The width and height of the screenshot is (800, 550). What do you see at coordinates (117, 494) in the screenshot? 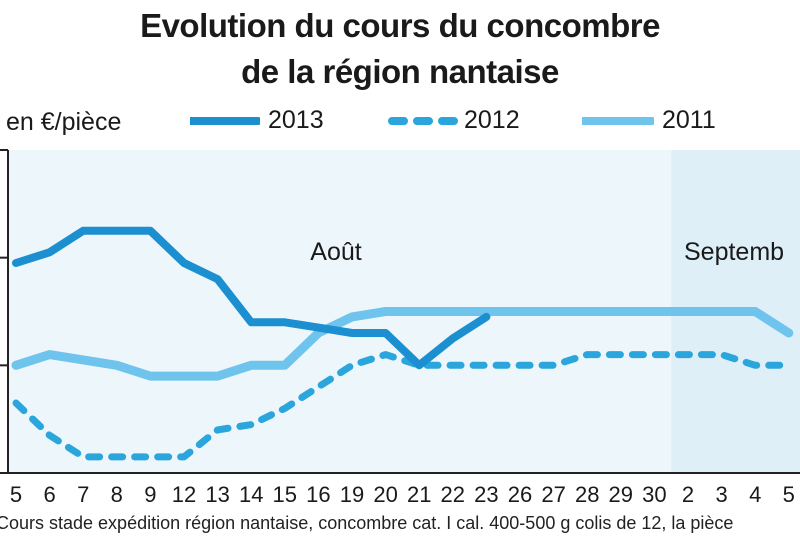
I see `x-tick-label-3: 8` at bounding box center [117, 494].